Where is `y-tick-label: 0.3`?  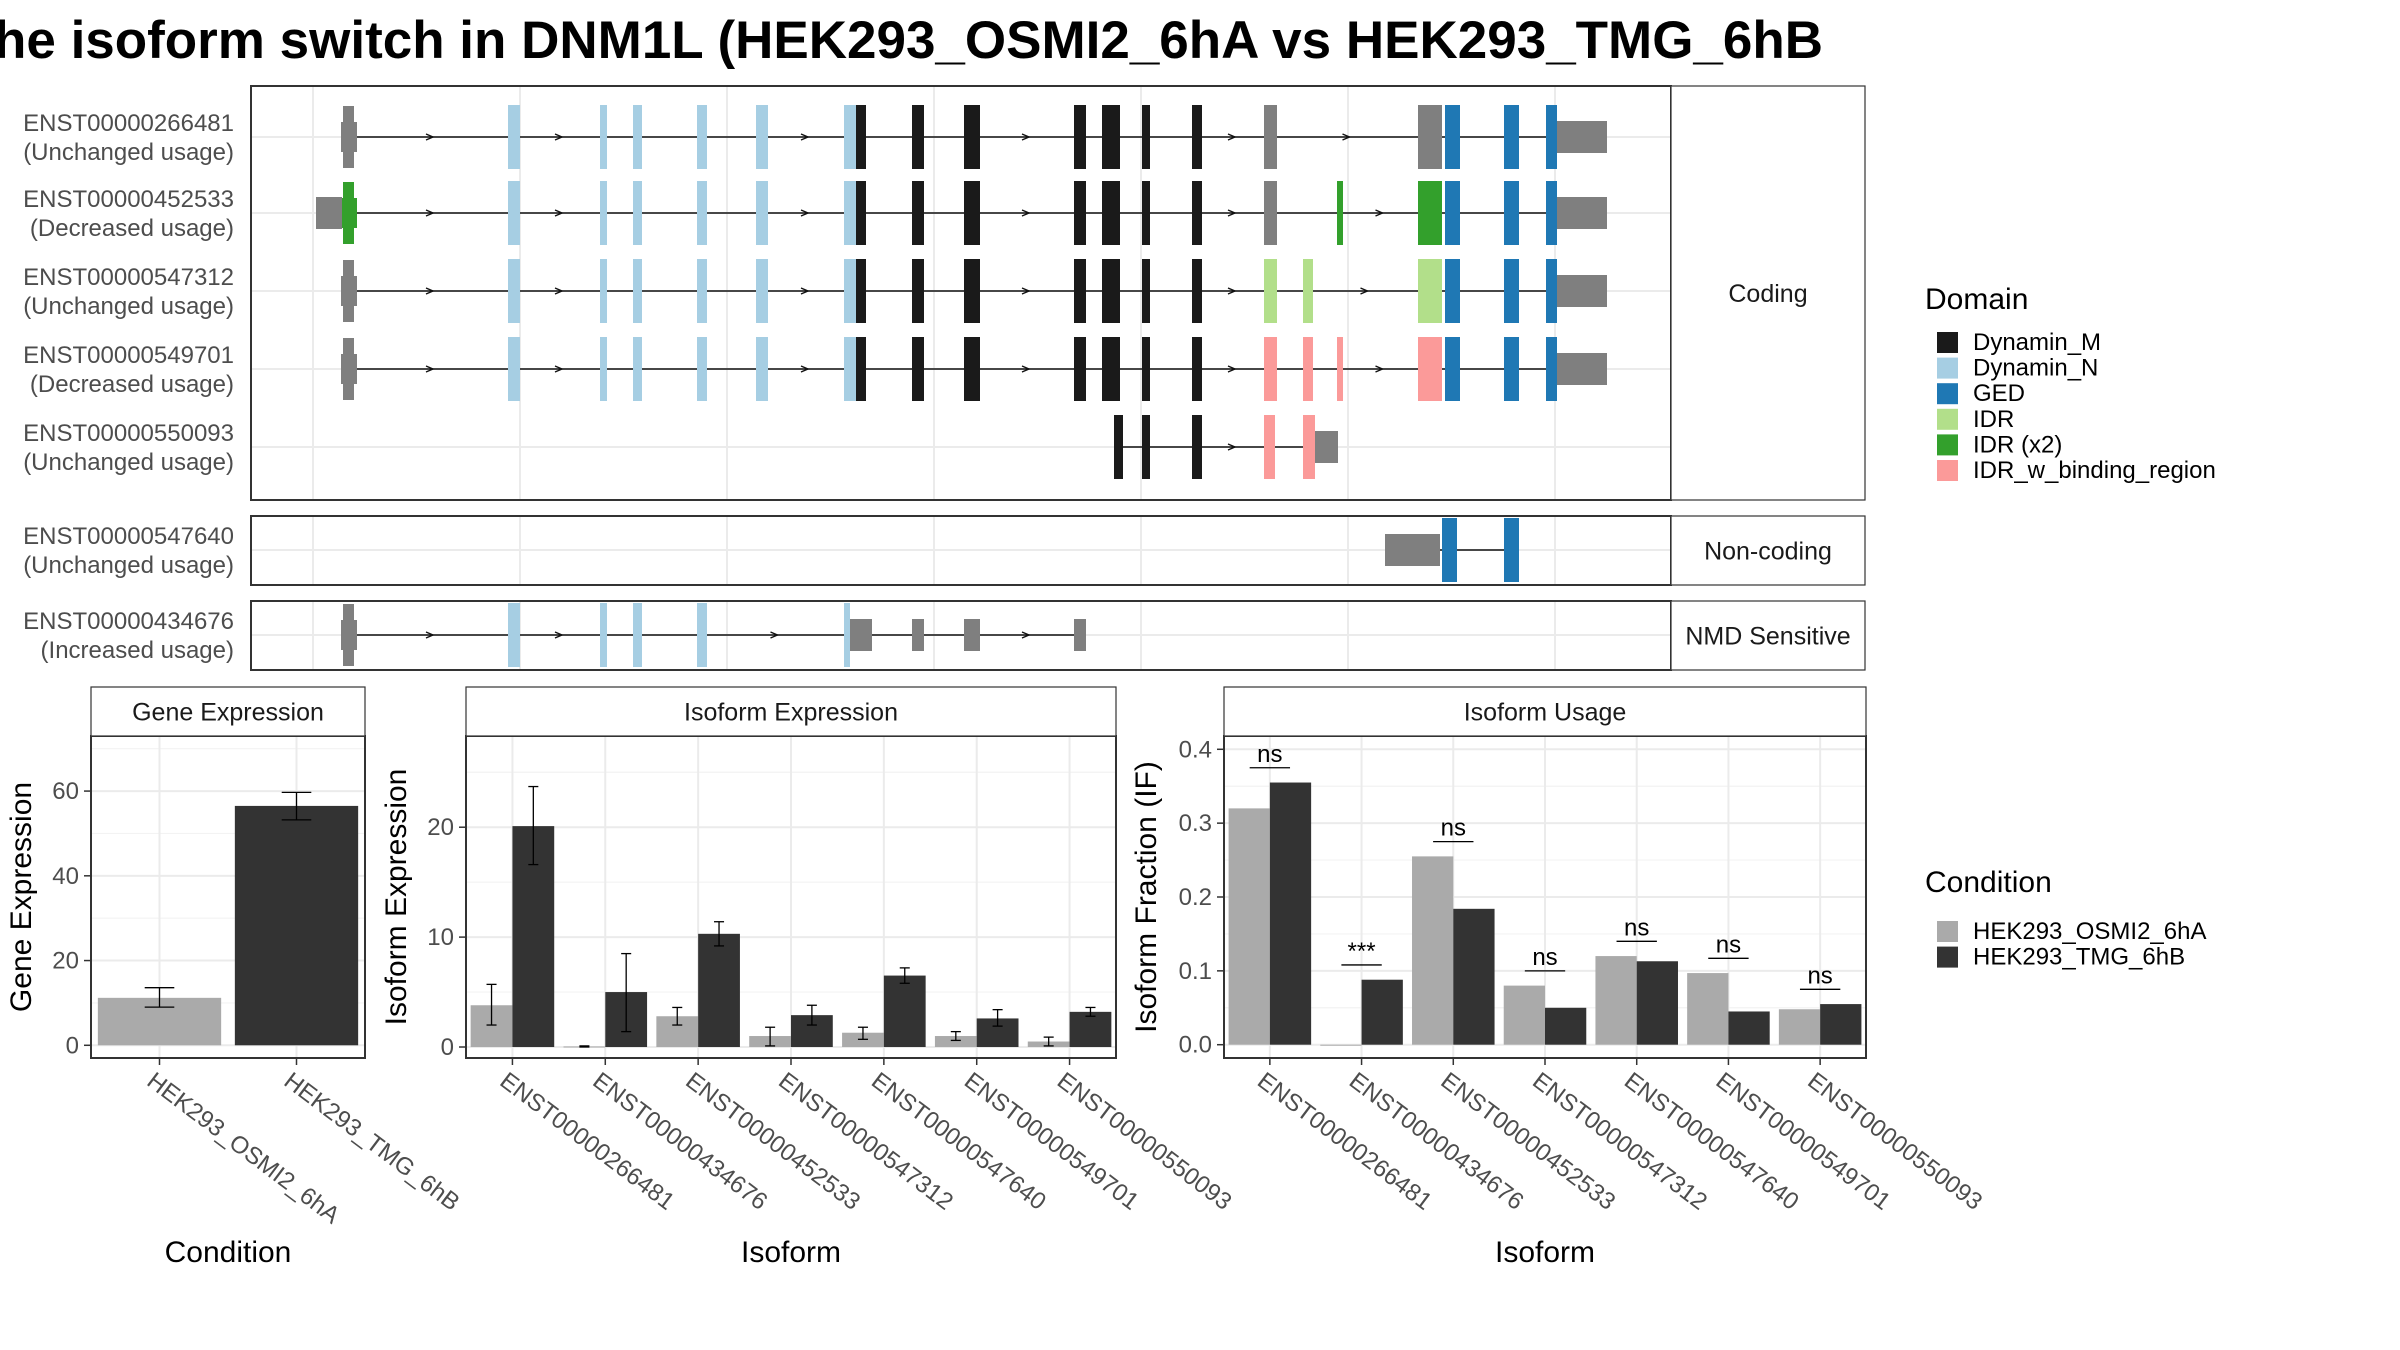 y-tick-label: 0.3 is located at coordinates (1195, 823).